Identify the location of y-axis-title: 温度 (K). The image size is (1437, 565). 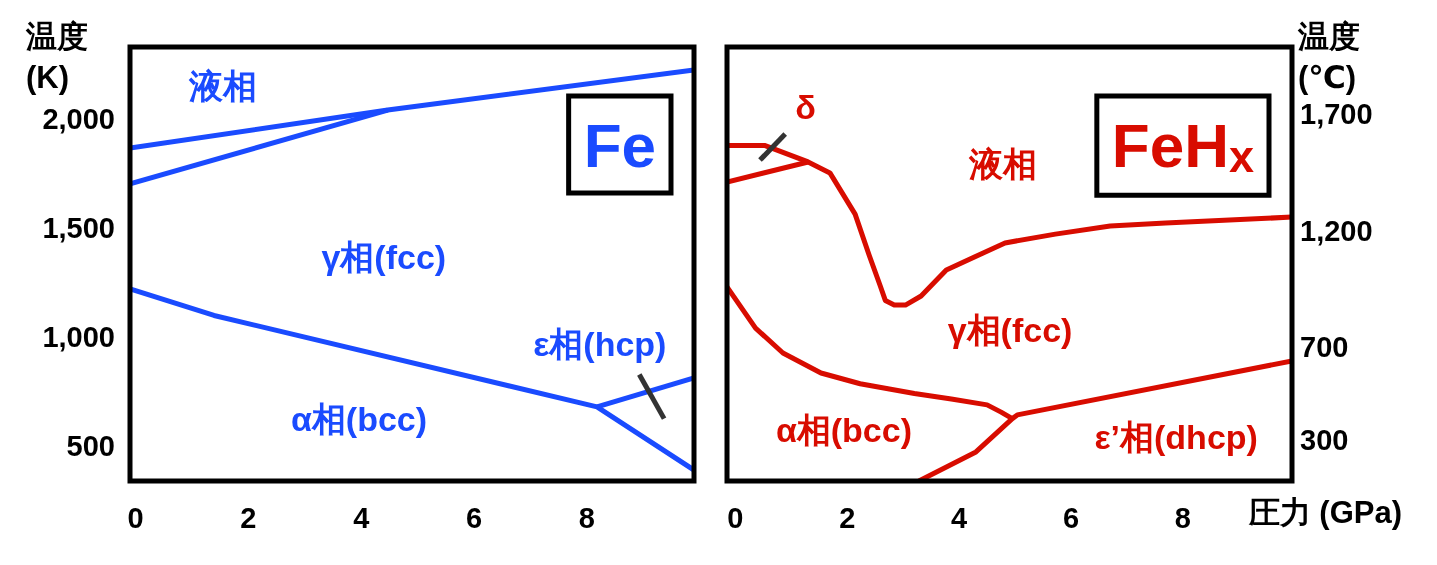
(56, 57).